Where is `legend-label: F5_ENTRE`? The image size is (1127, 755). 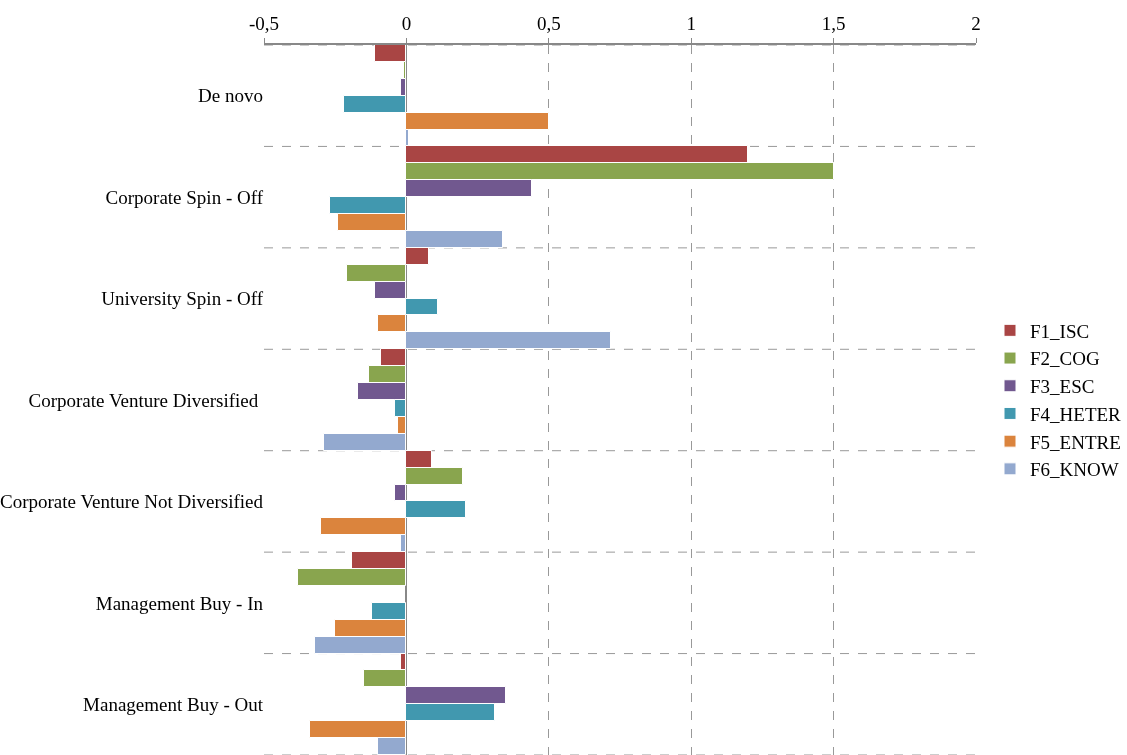
legend-label: F5_ENTRE is located at coordinates (1075, 442).